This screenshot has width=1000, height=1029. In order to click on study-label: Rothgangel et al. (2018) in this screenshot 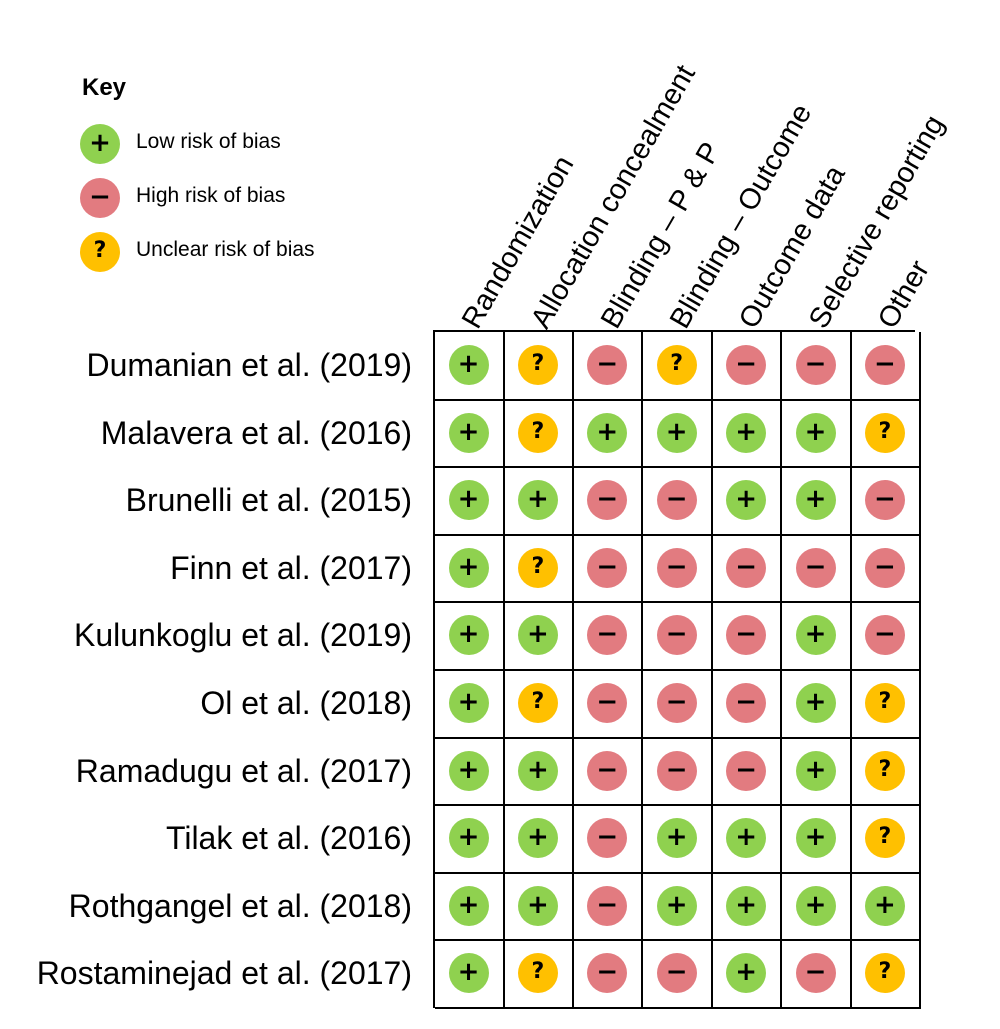, I will do `click(240, 905)`.